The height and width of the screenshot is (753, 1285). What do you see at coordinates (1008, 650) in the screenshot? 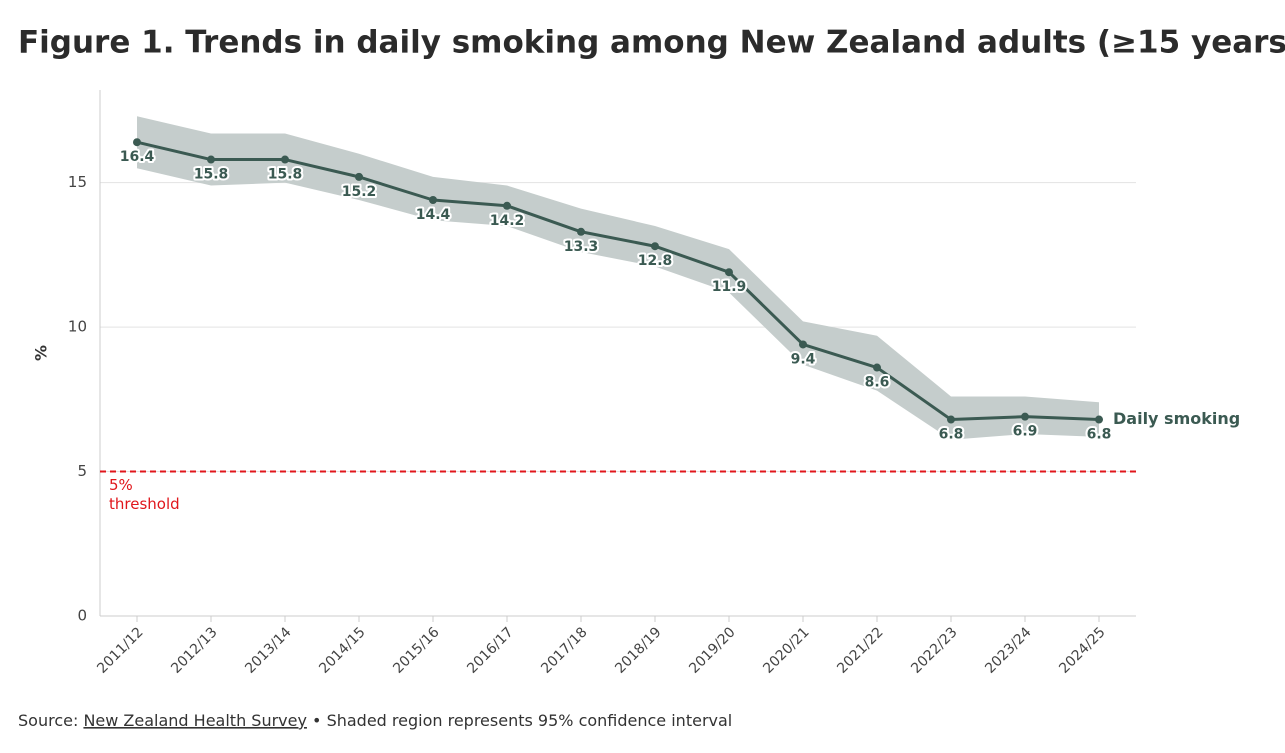
I see `x-tick-label: 2023/24` at bounding box center [1008, 650].